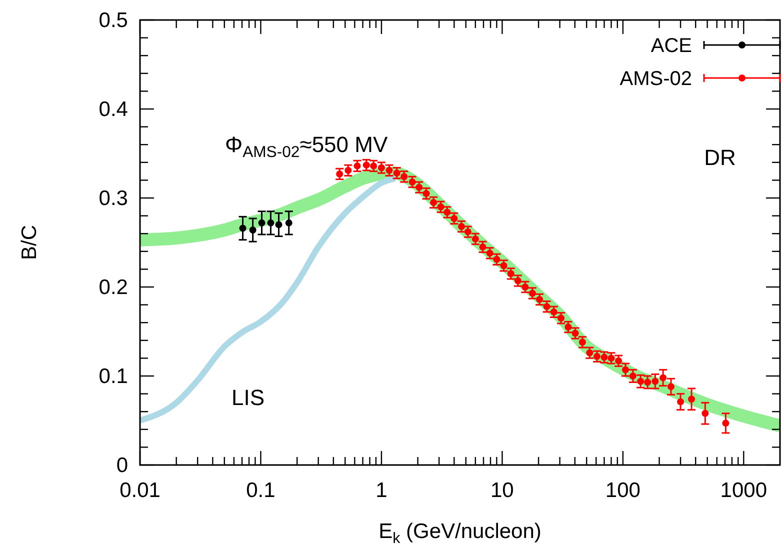  Describe the element at coordinates (306, 146) in the screenshot. I see `annotation: Φ$_{AMS-02}$≈550 MV` at that location.